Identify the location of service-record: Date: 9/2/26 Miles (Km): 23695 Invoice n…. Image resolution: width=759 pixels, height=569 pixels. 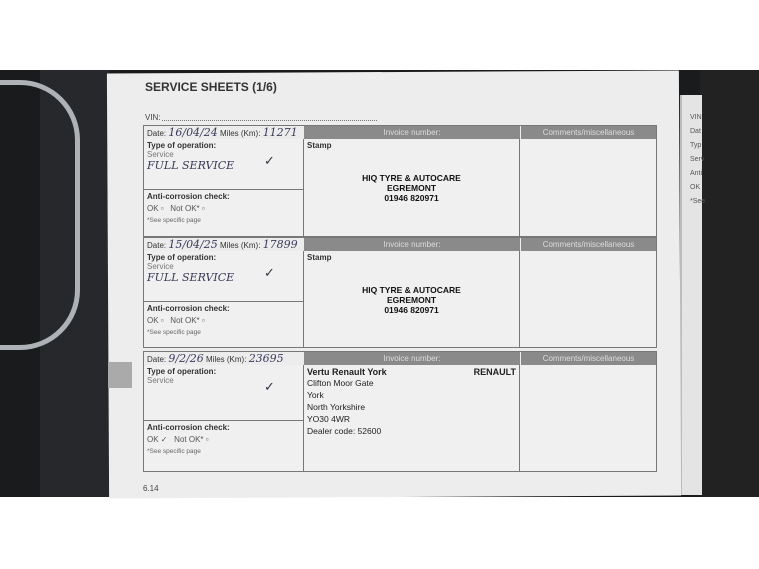
(400, 411).